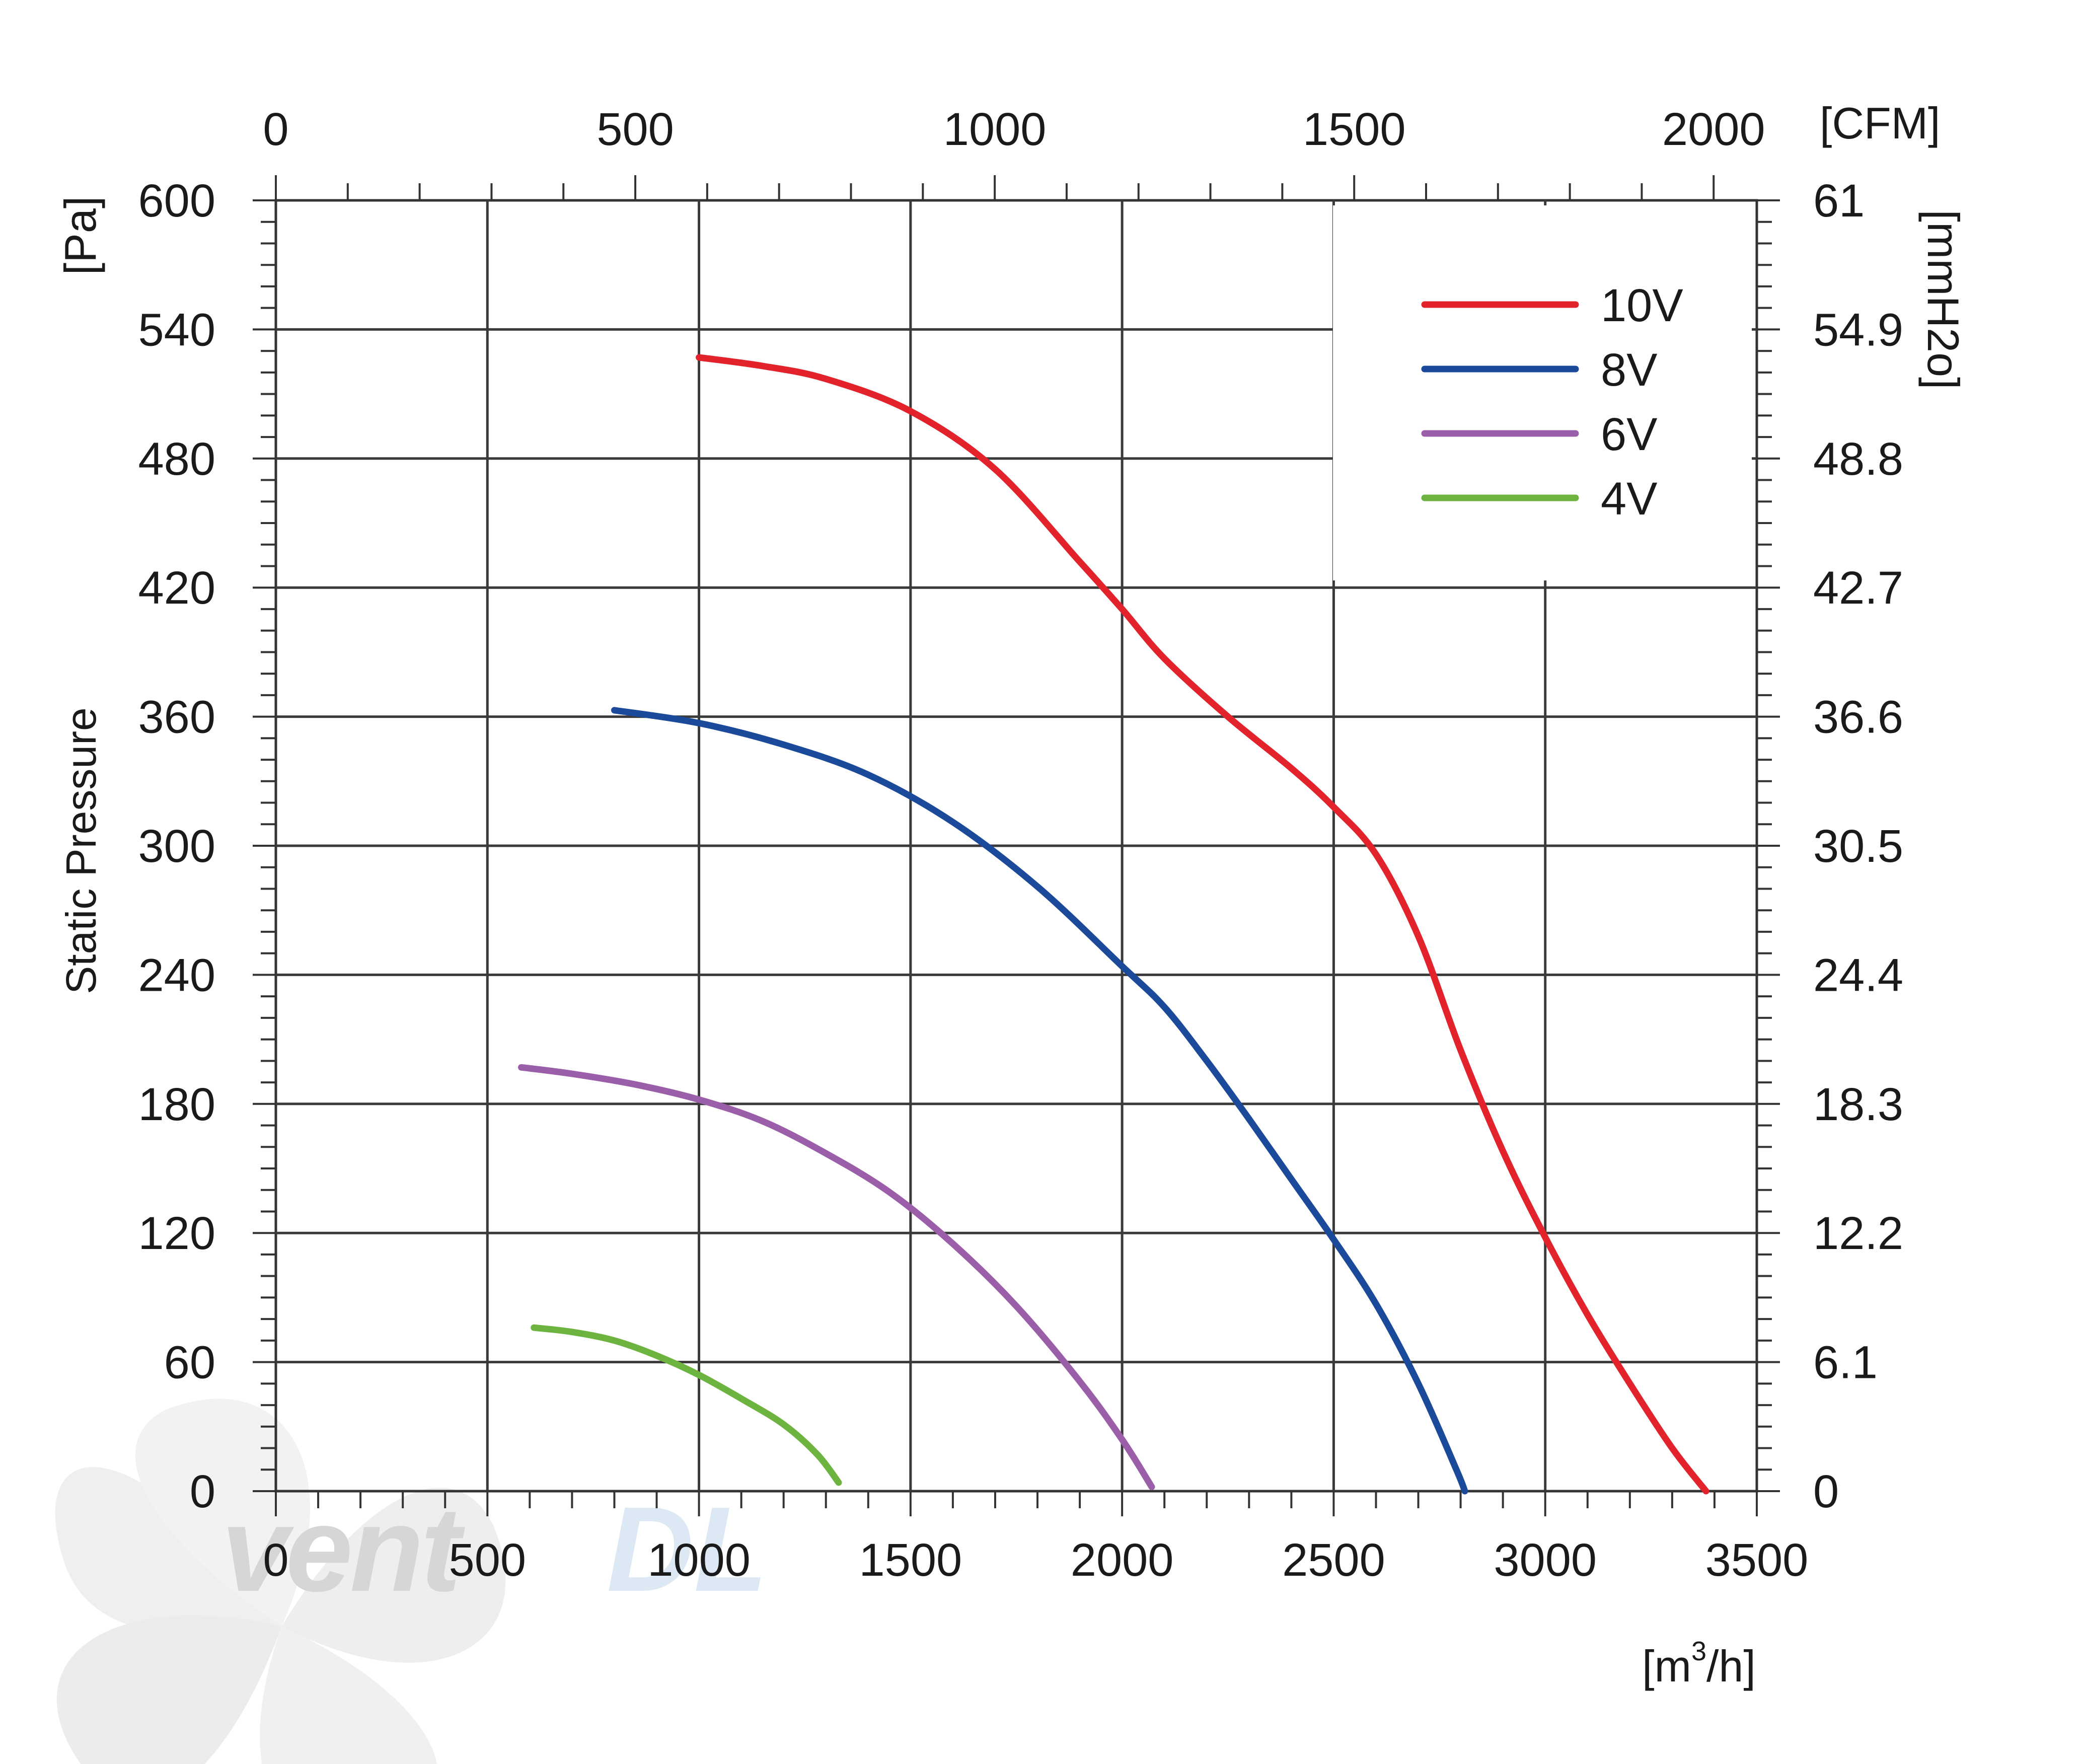 The width and height of the screenshot is (2085, 1764). What do you see at coordinates (836, 1277) in the screenshot?
I see `series-line-6v` at bounding box center [836, 1277].